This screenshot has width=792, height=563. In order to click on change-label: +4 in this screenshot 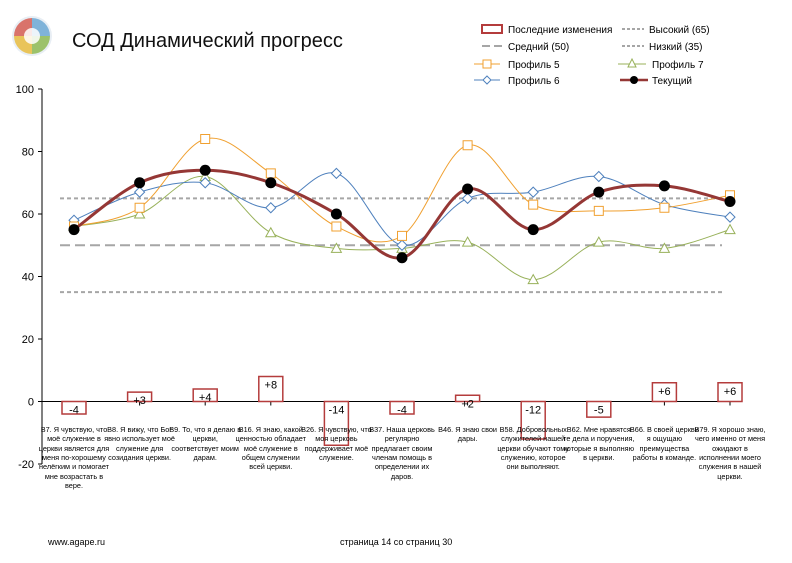, I will do `click(205, 398)`.